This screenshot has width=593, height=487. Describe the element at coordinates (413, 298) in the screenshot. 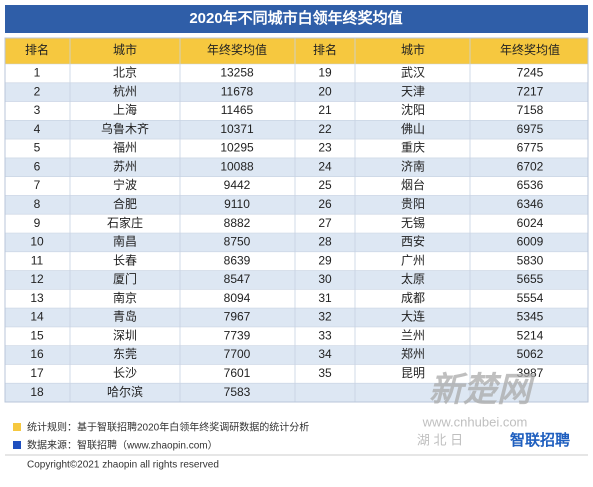

I see `city: 成都` at that location.